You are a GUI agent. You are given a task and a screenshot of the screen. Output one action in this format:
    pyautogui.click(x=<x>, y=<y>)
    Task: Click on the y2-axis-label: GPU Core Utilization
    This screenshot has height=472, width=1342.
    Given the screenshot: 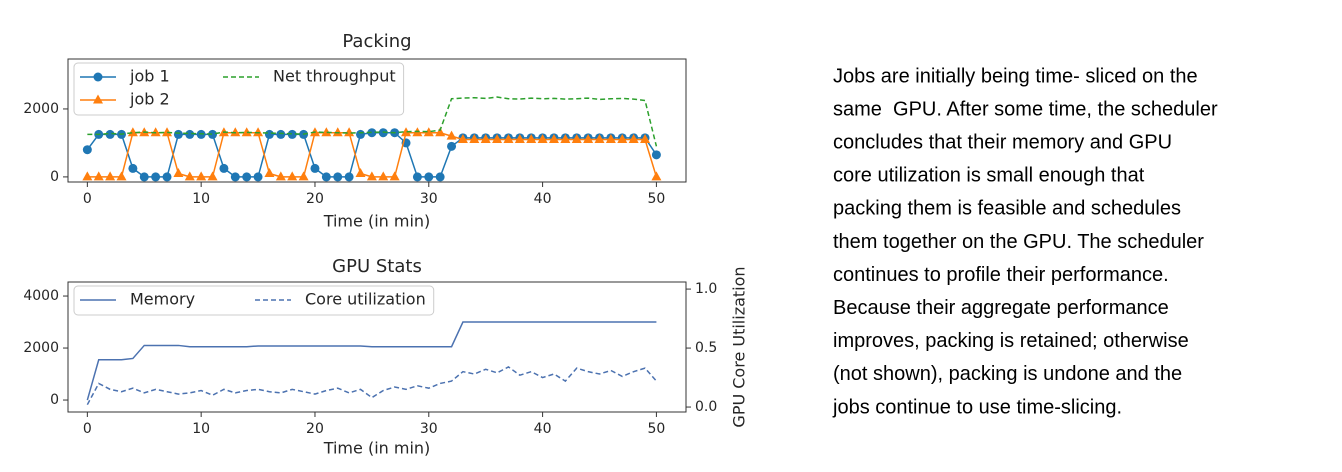 What is the action you would take?
    pyautogui.click(x=739, y=346)
    